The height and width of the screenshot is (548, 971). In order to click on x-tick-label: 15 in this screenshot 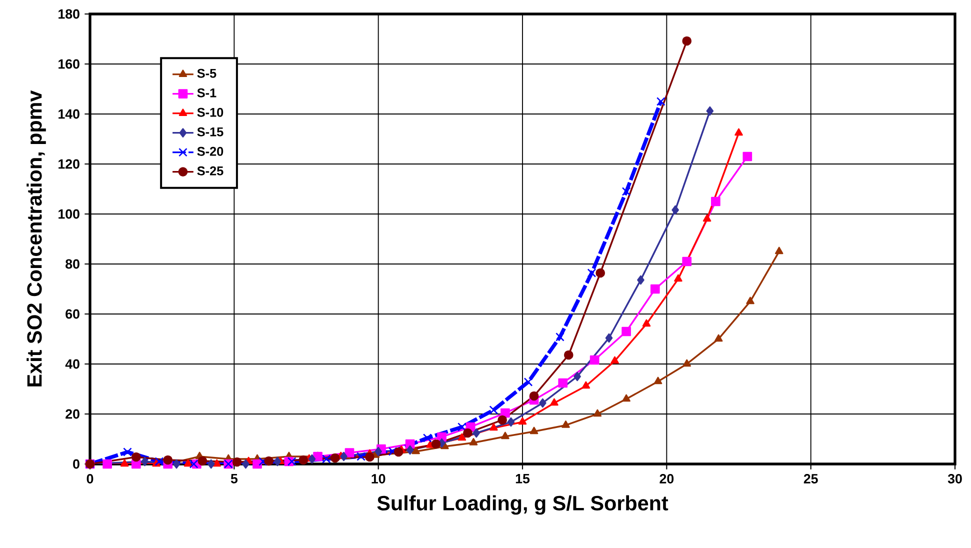, I will do `click(523, 479)`.